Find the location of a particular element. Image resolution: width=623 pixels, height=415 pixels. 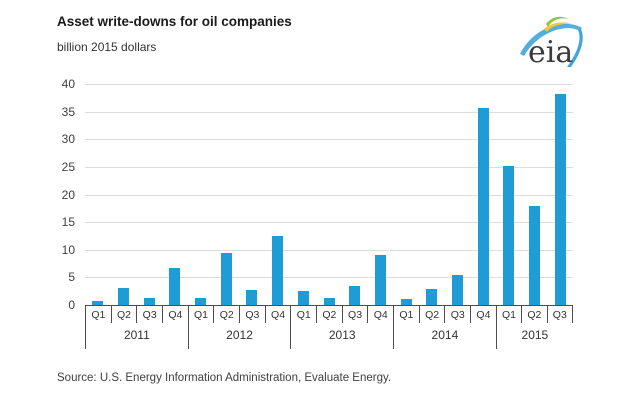

x-tick-label-2012-q2: Q2 is located at coordinates (227, 314).